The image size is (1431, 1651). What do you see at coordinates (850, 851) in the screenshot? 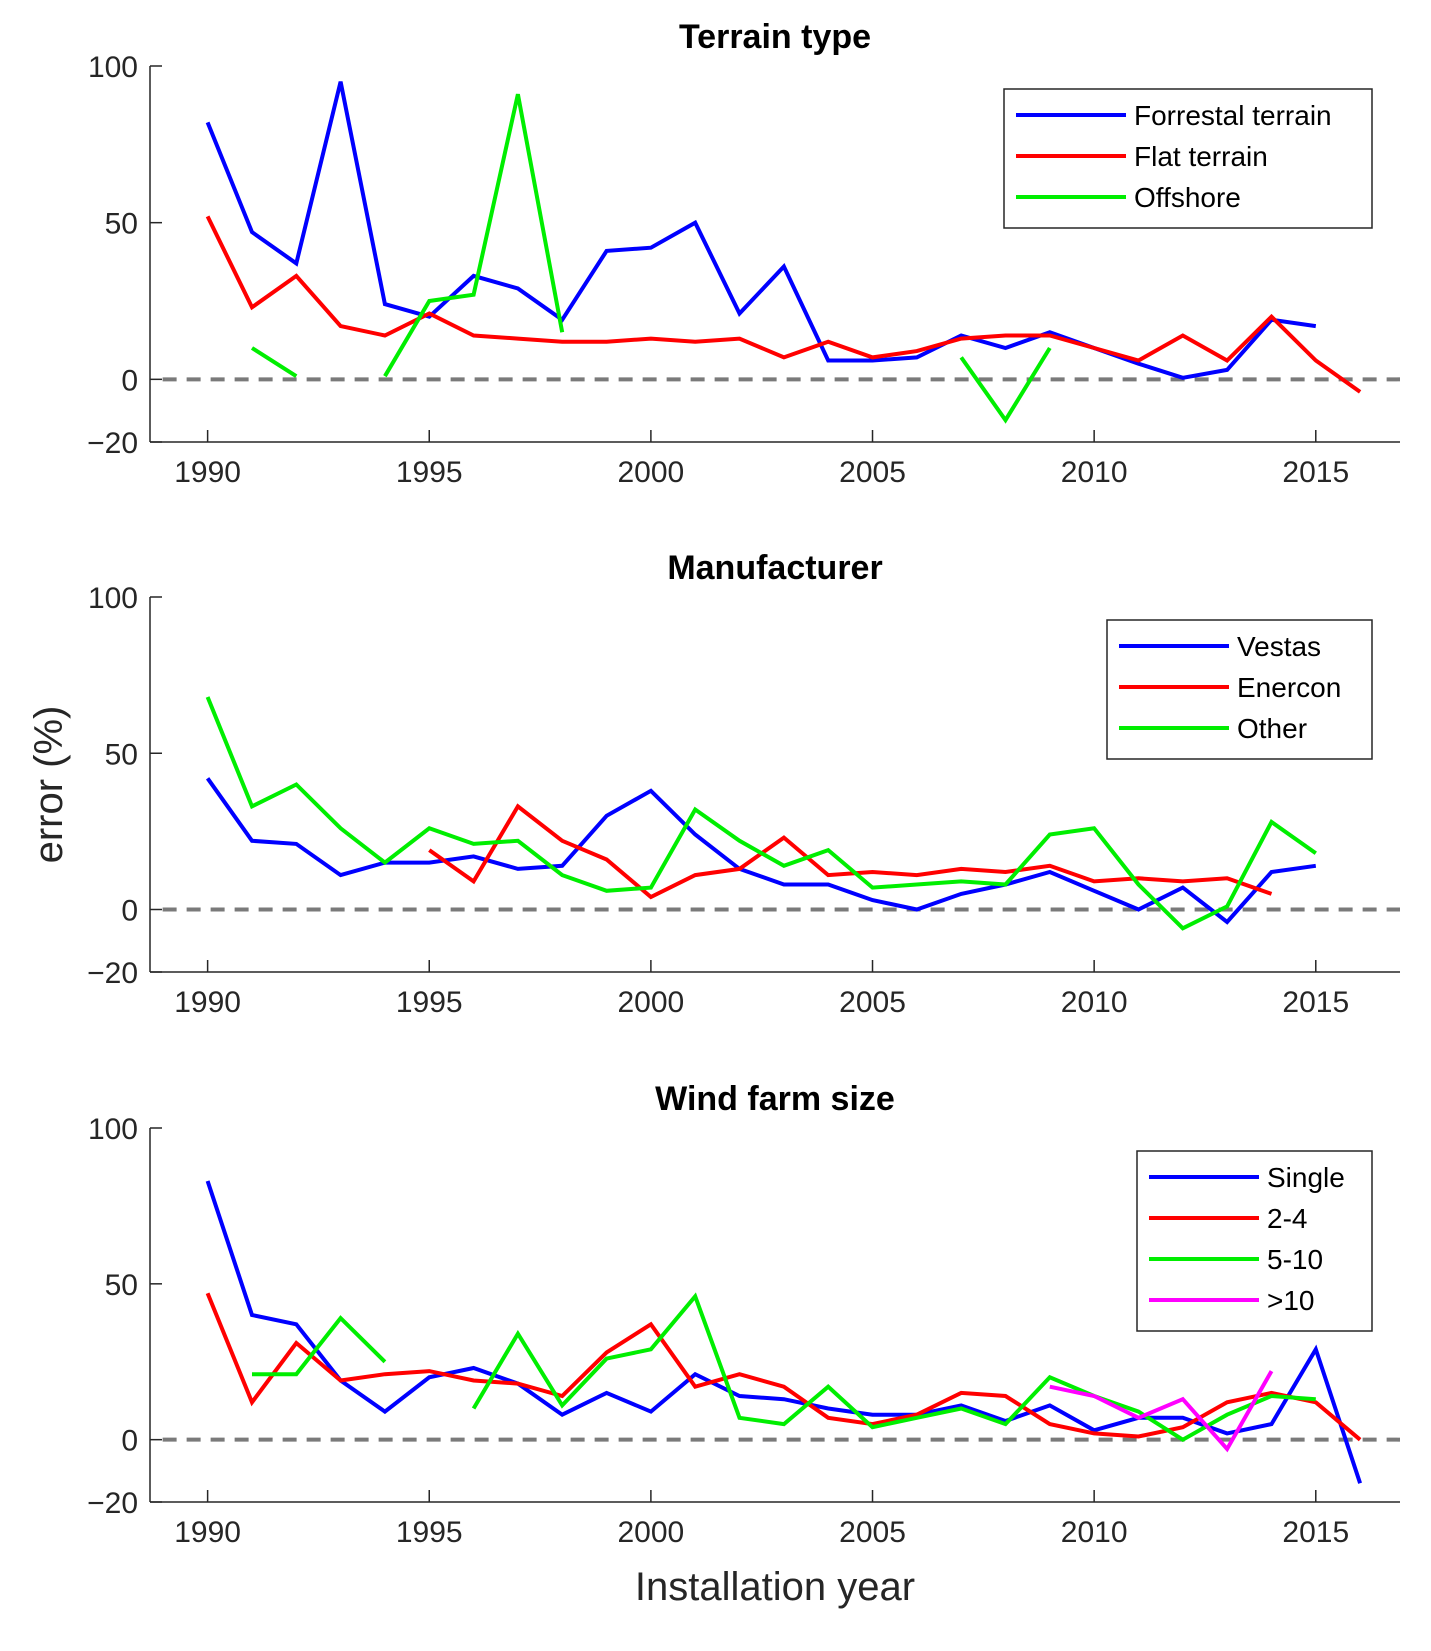
I see `series-line-enercon` at bounding box center [850, 851].